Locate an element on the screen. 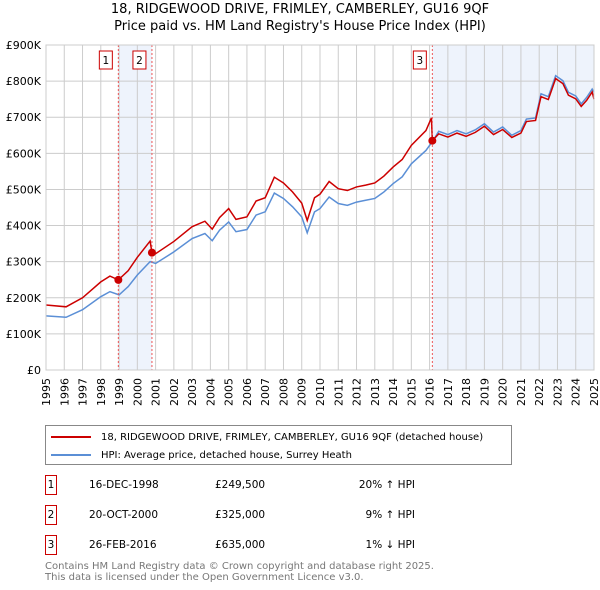  y-tick-label: £600K is located at coordinates (24, 153).